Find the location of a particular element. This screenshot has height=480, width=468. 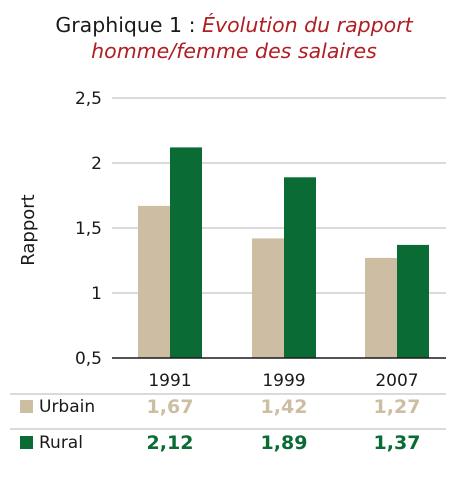

data-label-urbain-1999: 1,42 is located at coordinates (284, 407).